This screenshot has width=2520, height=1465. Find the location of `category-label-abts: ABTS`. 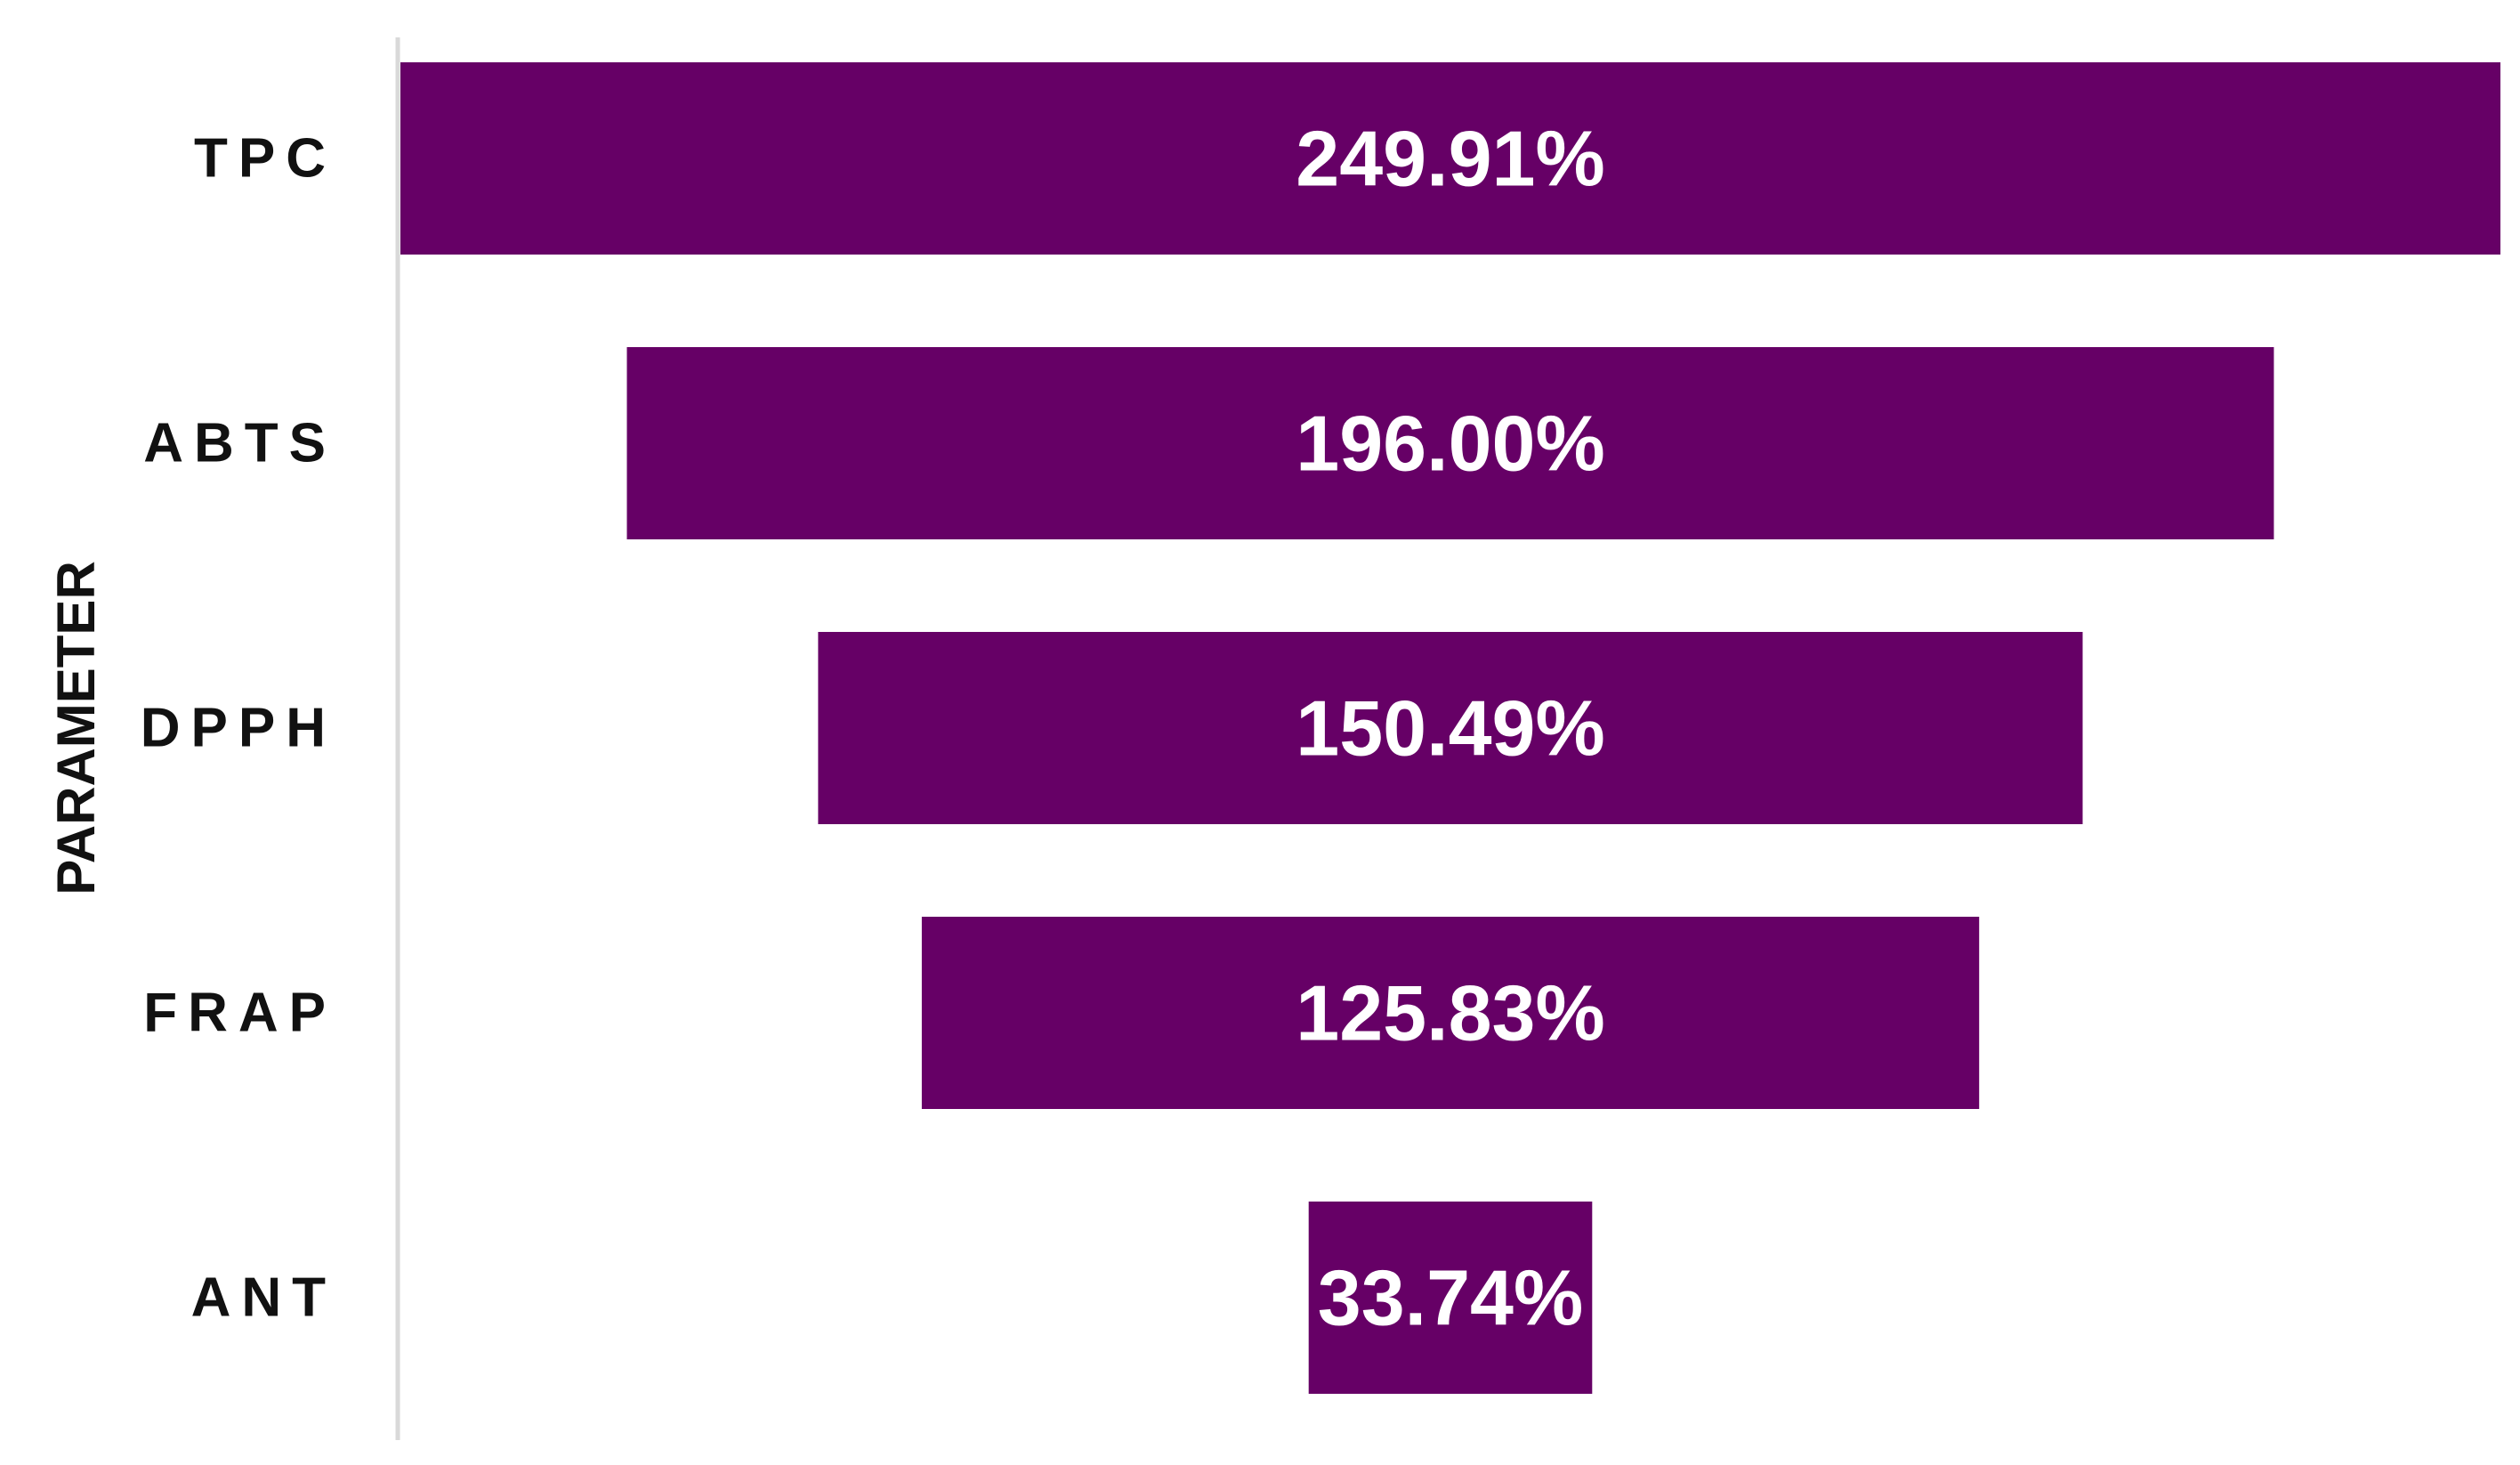

category-label-abts: ABTS is located at coordinates (239, 443).